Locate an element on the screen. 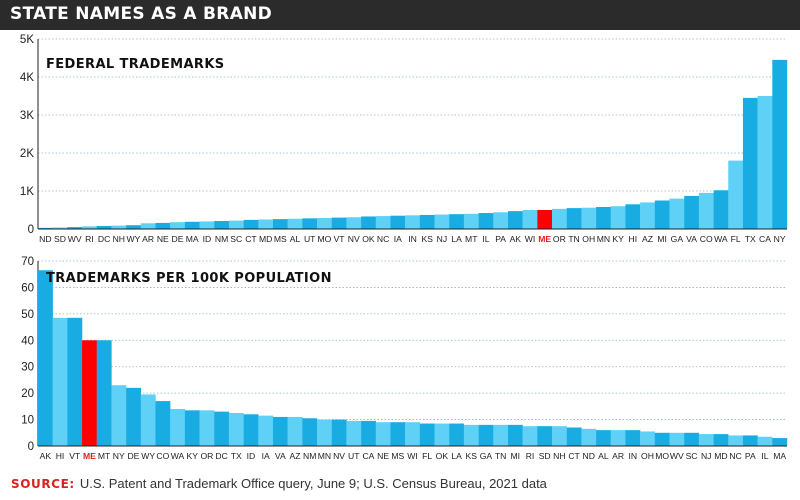 Image resolution: width=800 pixels, height=500 pixels. bar-az is located at coordinates (648, 215).